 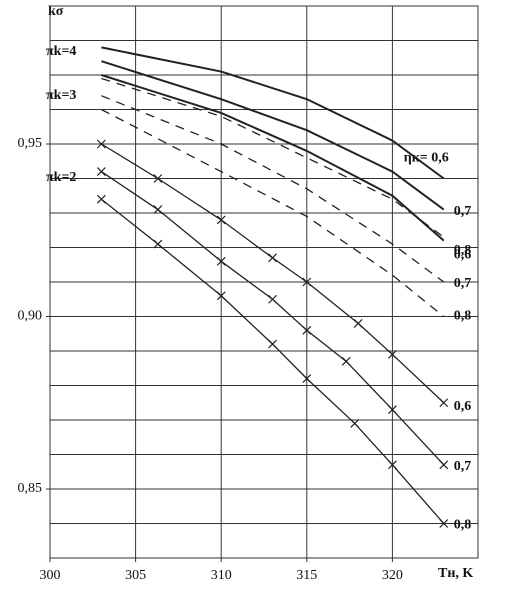 I want to click on annotation: πk=2, so click(x=61, y=177).